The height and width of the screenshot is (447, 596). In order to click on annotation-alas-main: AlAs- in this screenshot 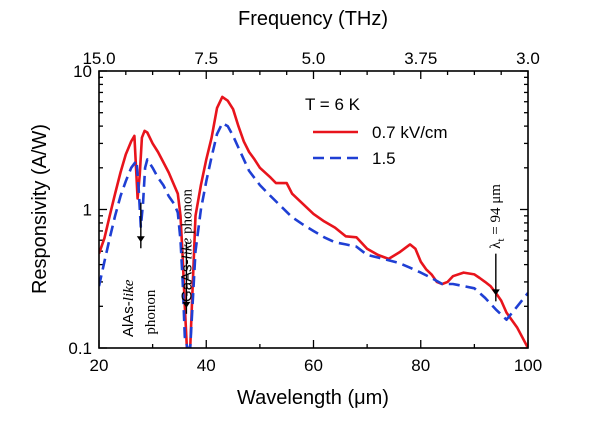, I will do `click(128, 319)`.